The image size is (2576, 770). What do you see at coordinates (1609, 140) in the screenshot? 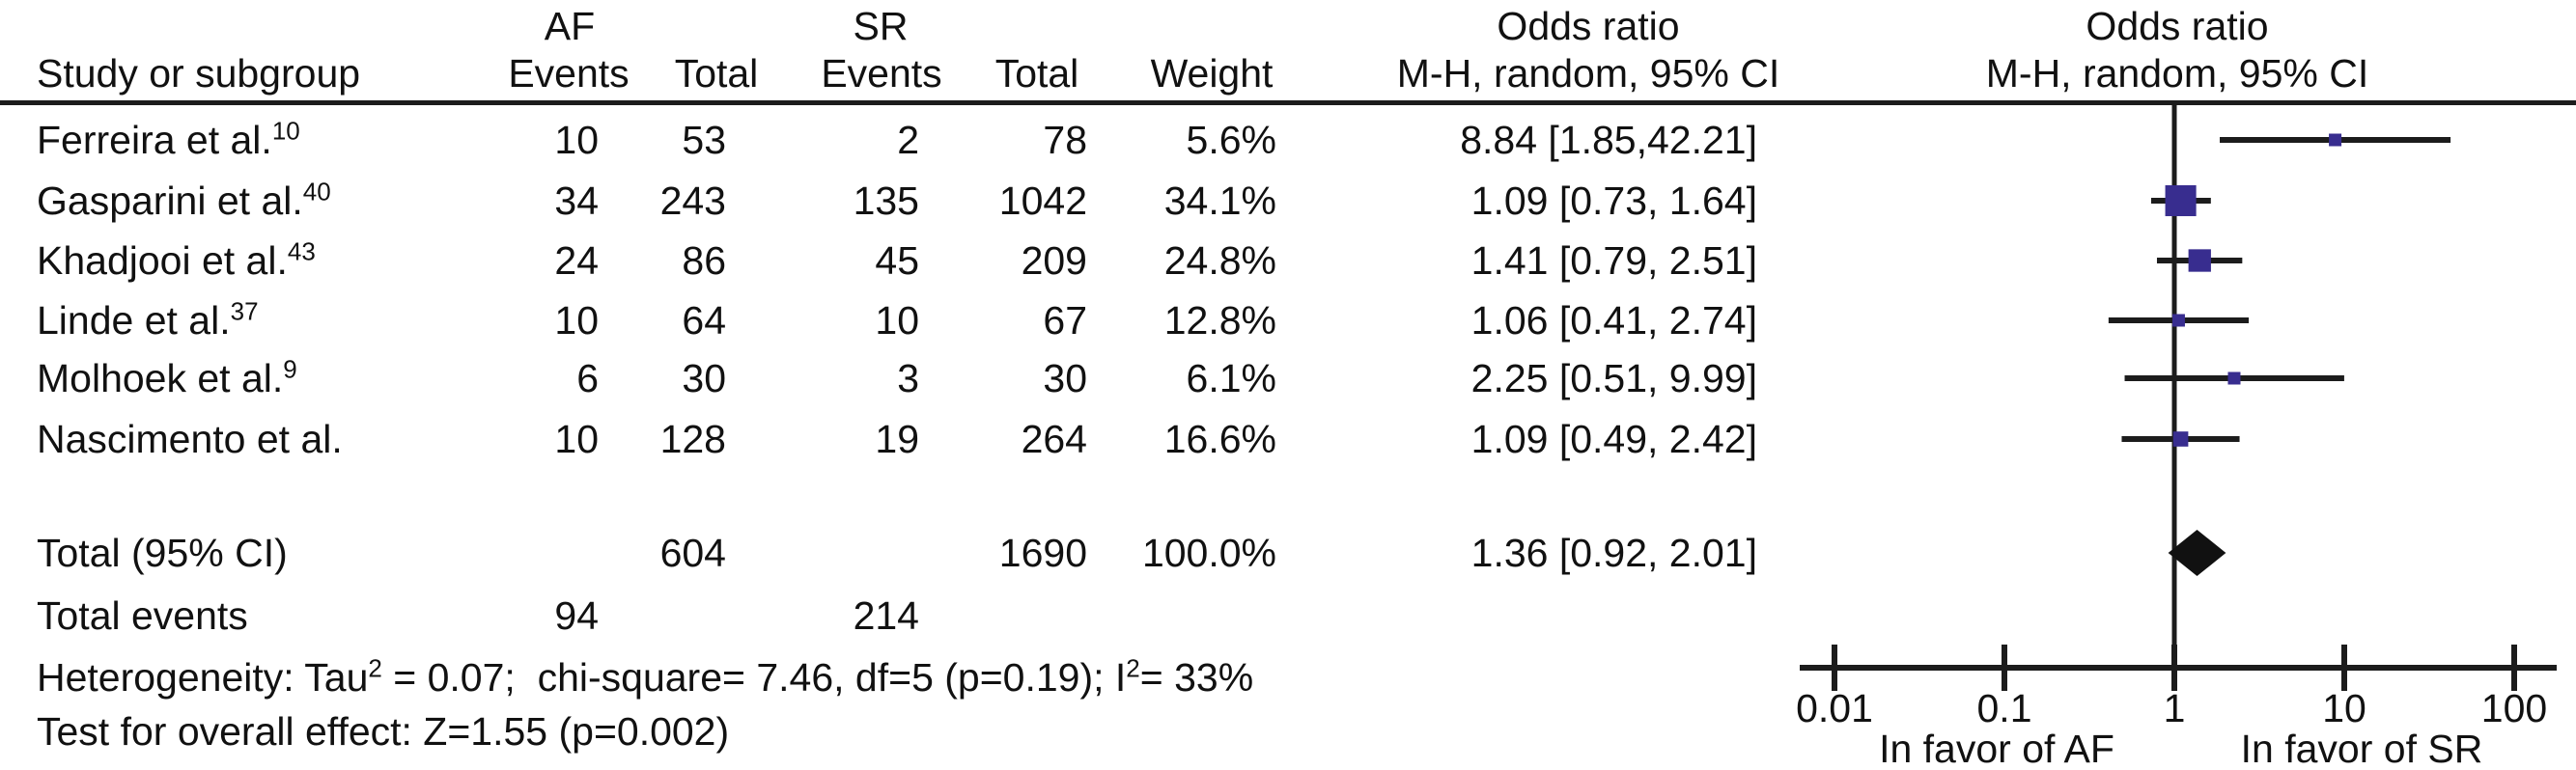
I see `or-ci-text: 8.84 [1.85,42.21]` at bounding box center [1609, 140].